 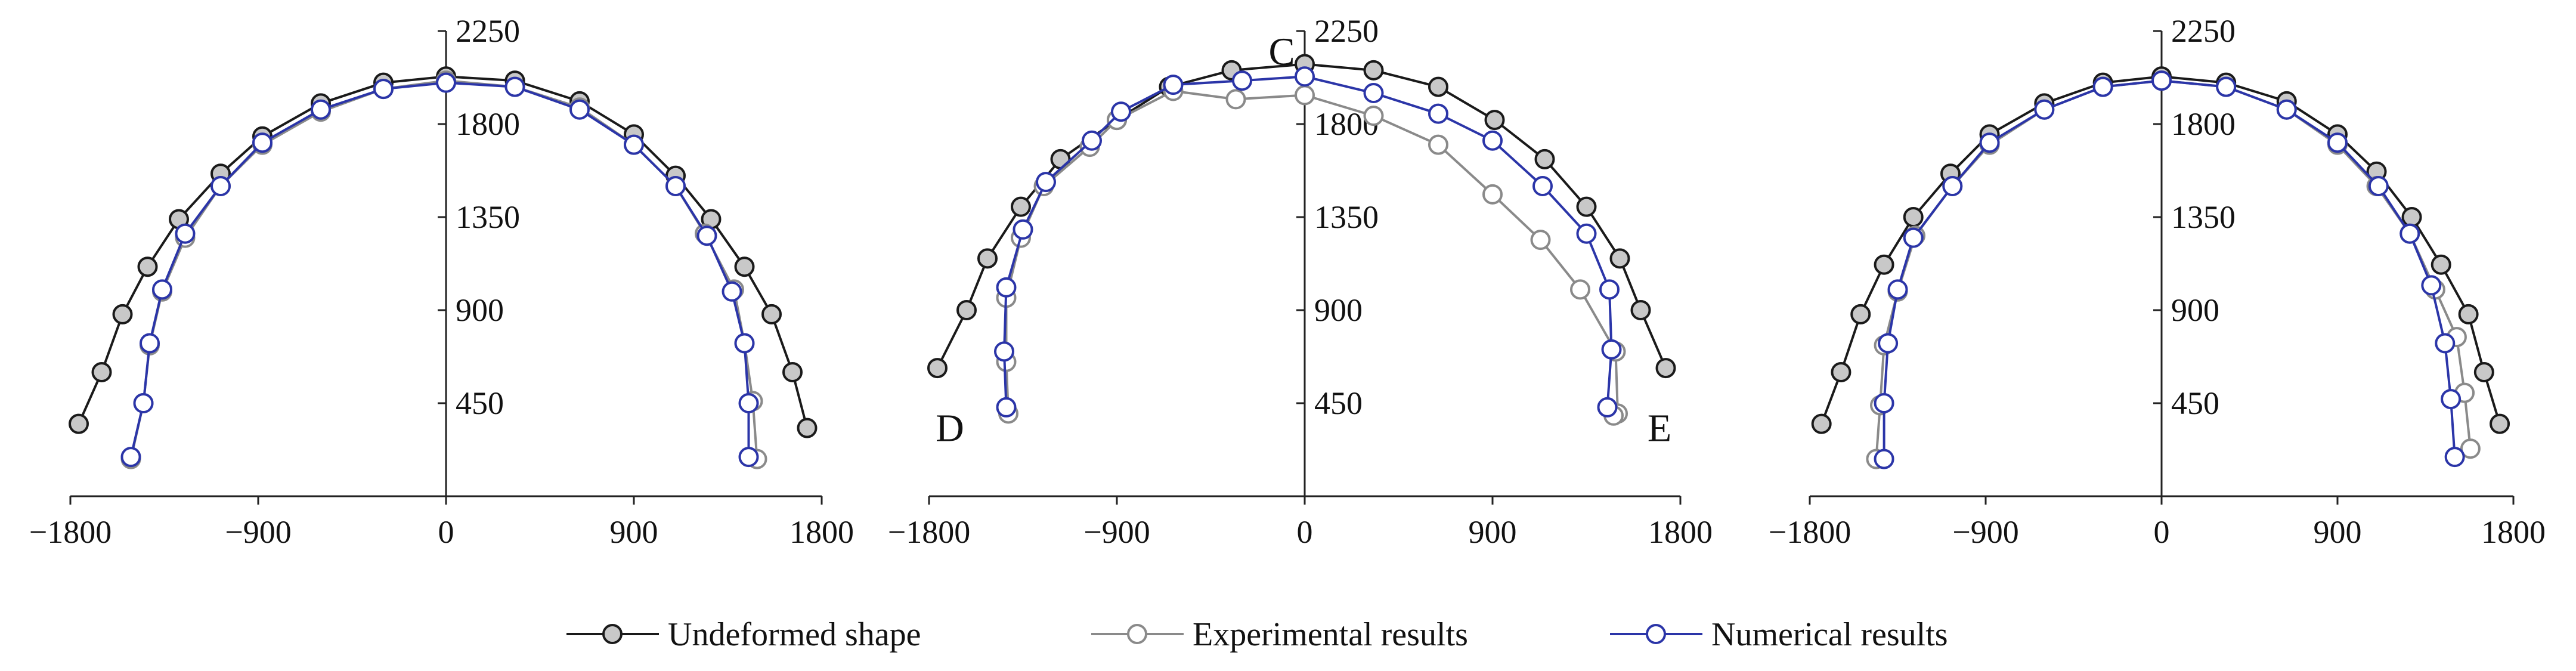 I want to click on legend-label-undeformed: Undeformed shape, so click(x=795, y=635).